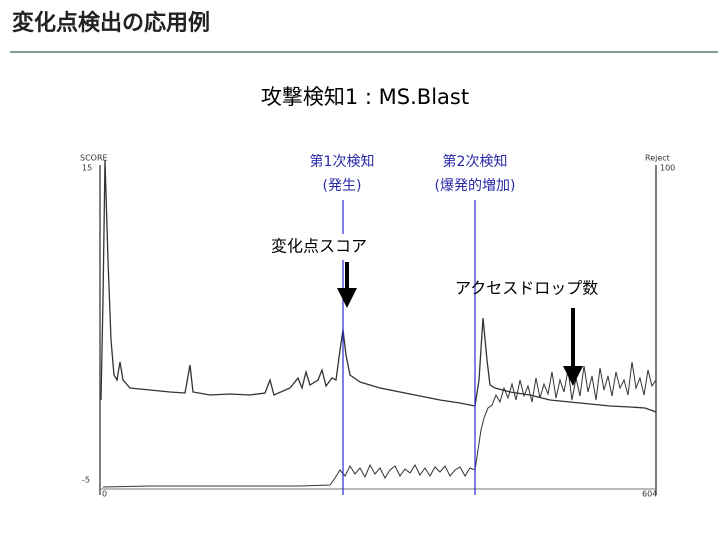 Image resolution: width=728 pixels, height=550 pixels. Describe the element at coordinates (342, 161) in the screenshot. I see `annotation: 第1次検知` at that location.